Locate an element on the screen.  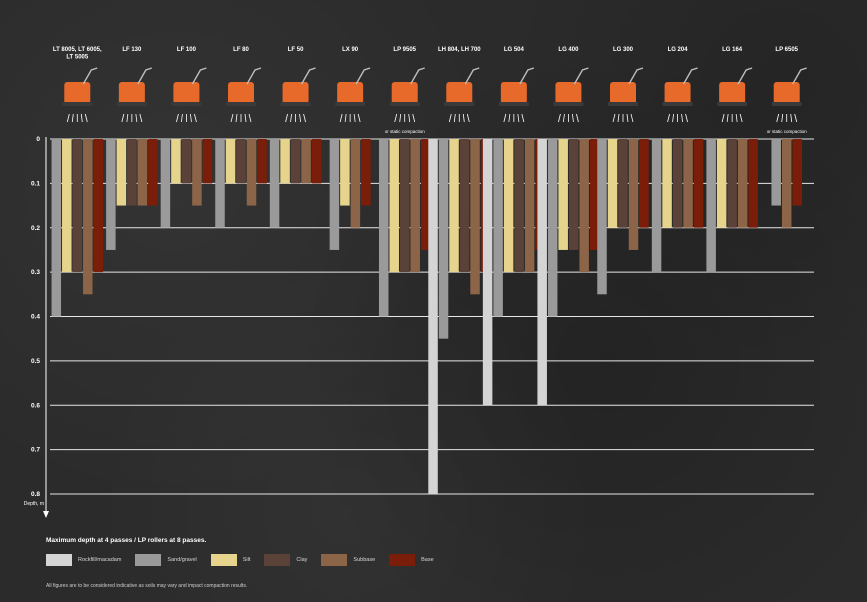
category-label: LH 804, LH 700 is located at coordinates (459, 50).